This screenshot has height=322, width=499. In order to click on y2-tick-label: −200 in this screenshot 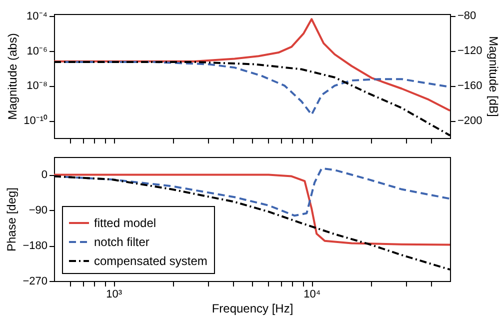, I will do `click(470, 121)`.